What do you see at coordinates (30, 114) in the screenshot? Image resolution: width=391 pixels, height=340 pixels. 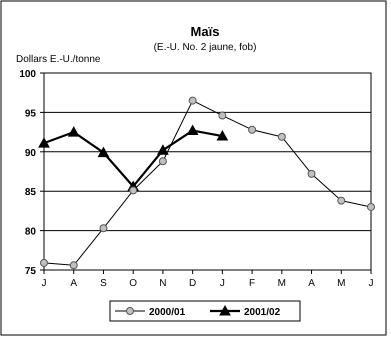 I see `y-tick-label: 95` at bounding box center [30, 114].